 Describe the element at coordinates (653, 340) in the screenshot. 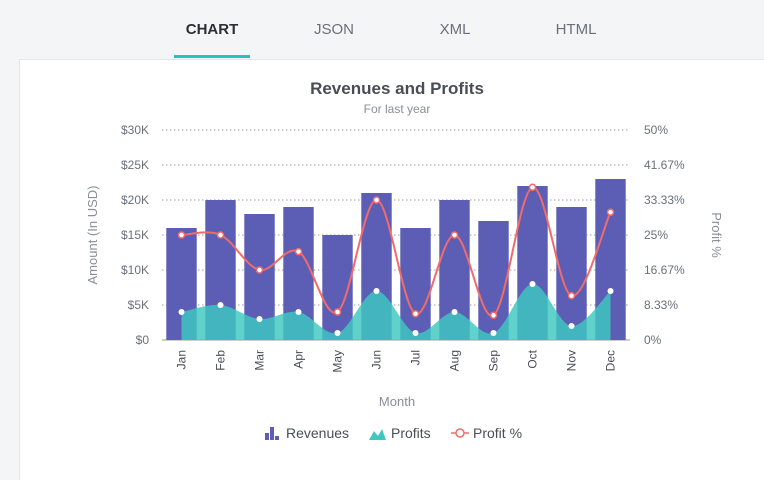

I see `y2-tick-label: 0%` at that location.